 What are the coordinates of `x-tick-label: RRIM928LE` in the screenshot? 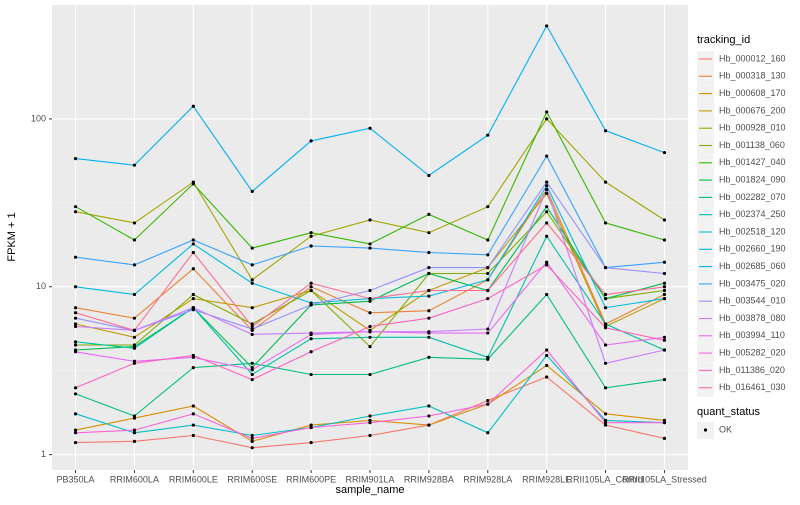 It's located at (546, 479).